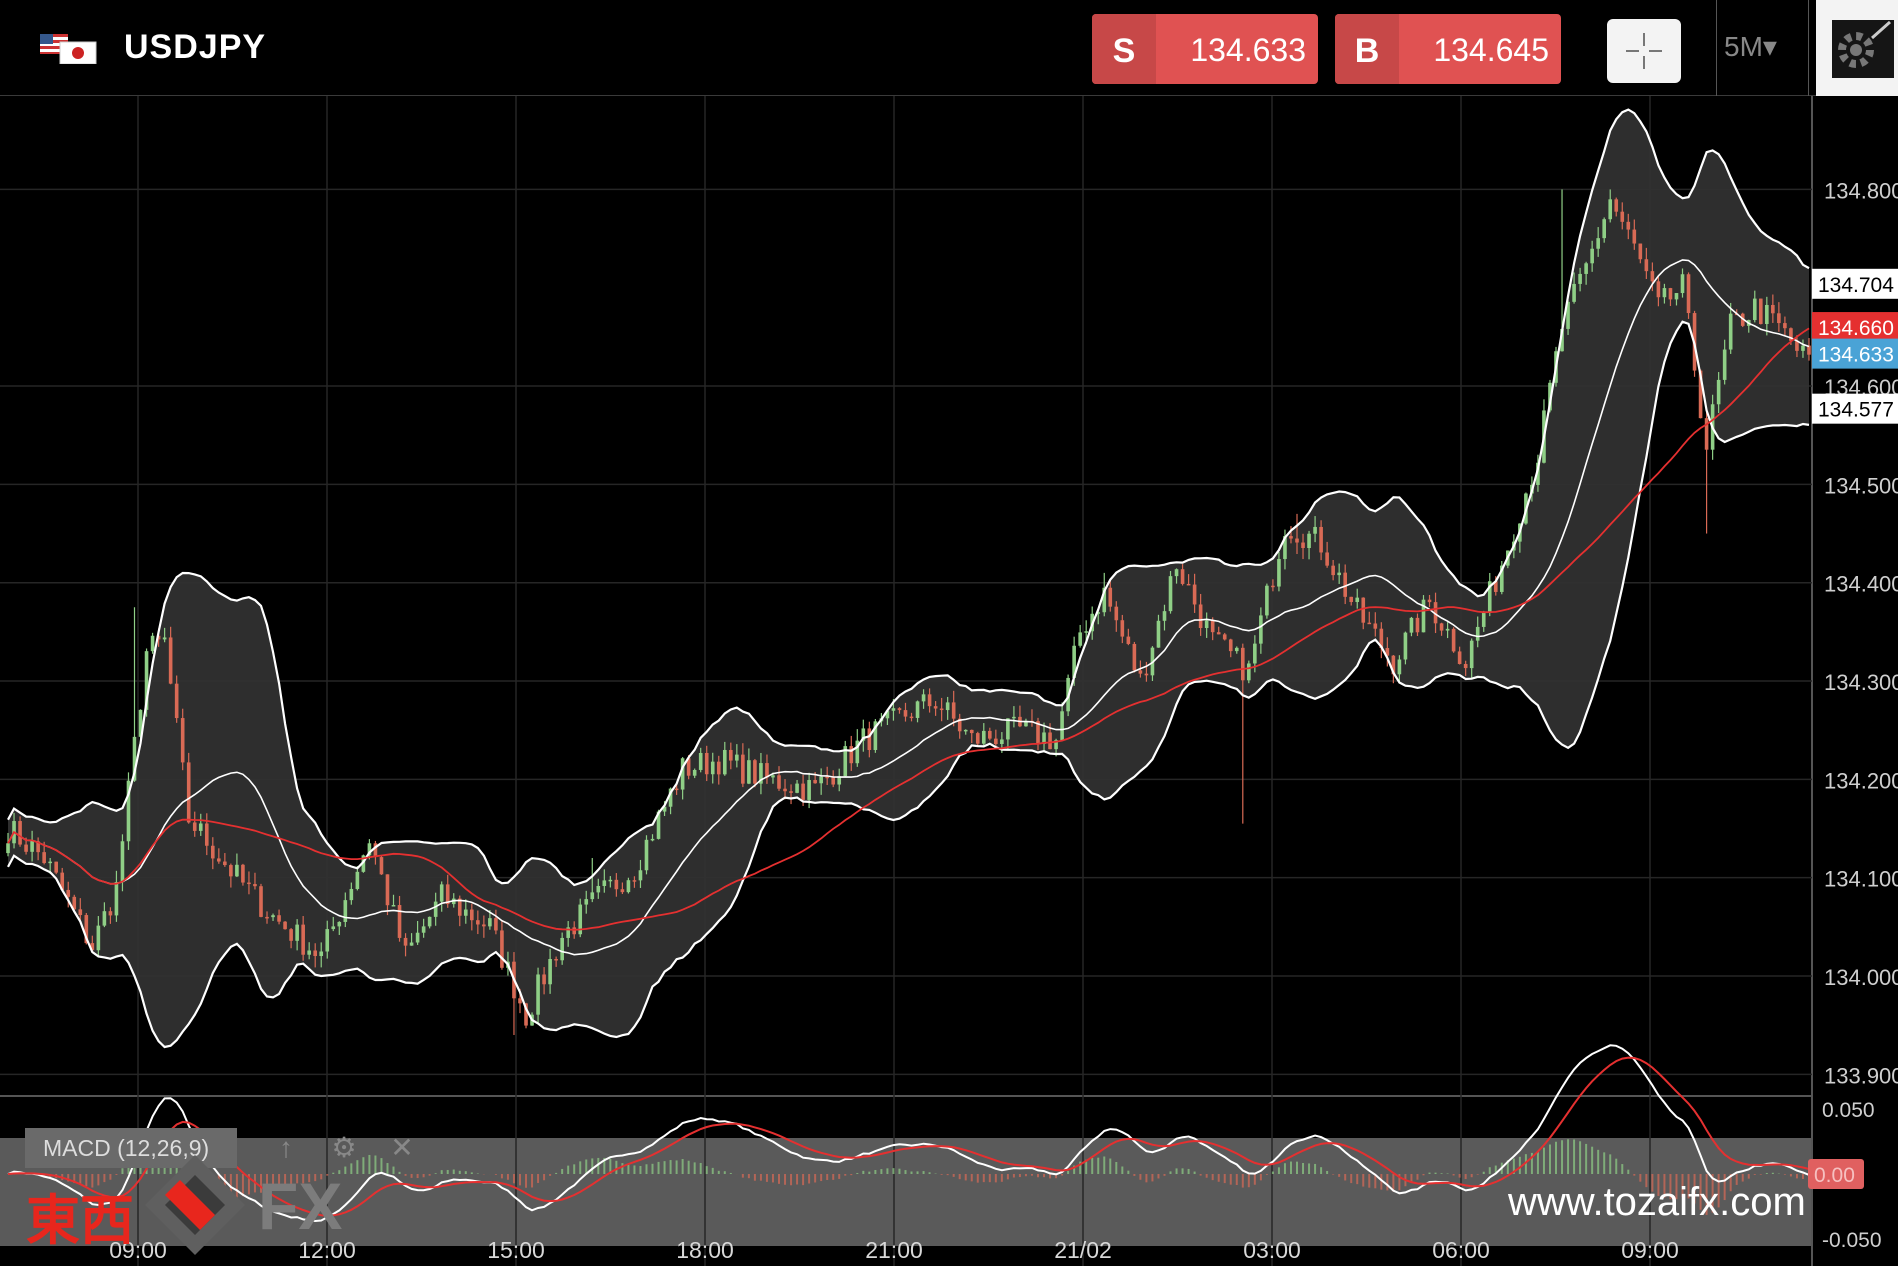 The image size is (1898, 1266). I want to click on toolbar-divider, so click(1808, 48).